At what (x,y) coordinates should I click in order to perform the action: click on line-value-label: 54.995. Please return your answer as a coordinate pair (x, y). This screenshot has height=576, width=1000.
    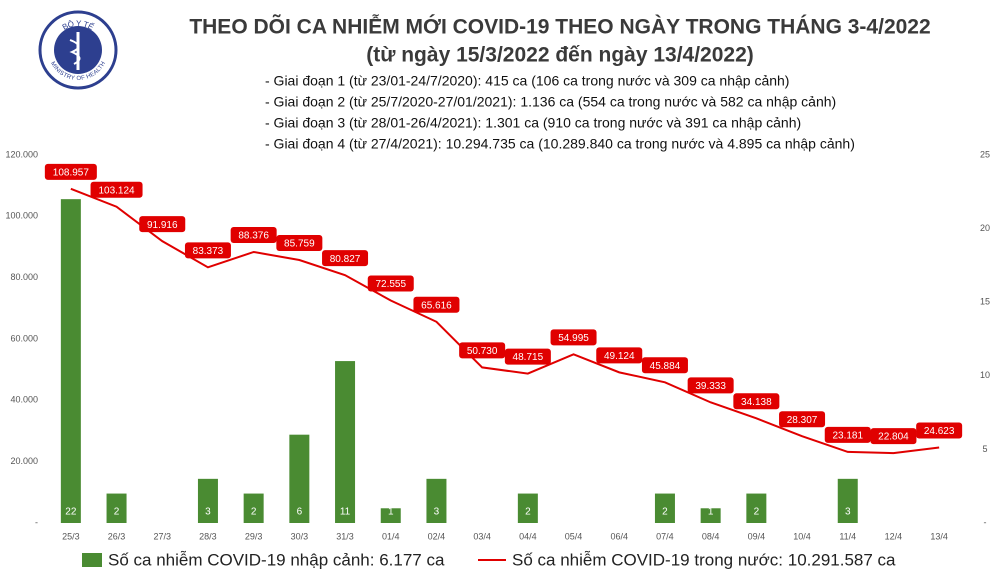
    Looking at the image, I should click on (573, 338).